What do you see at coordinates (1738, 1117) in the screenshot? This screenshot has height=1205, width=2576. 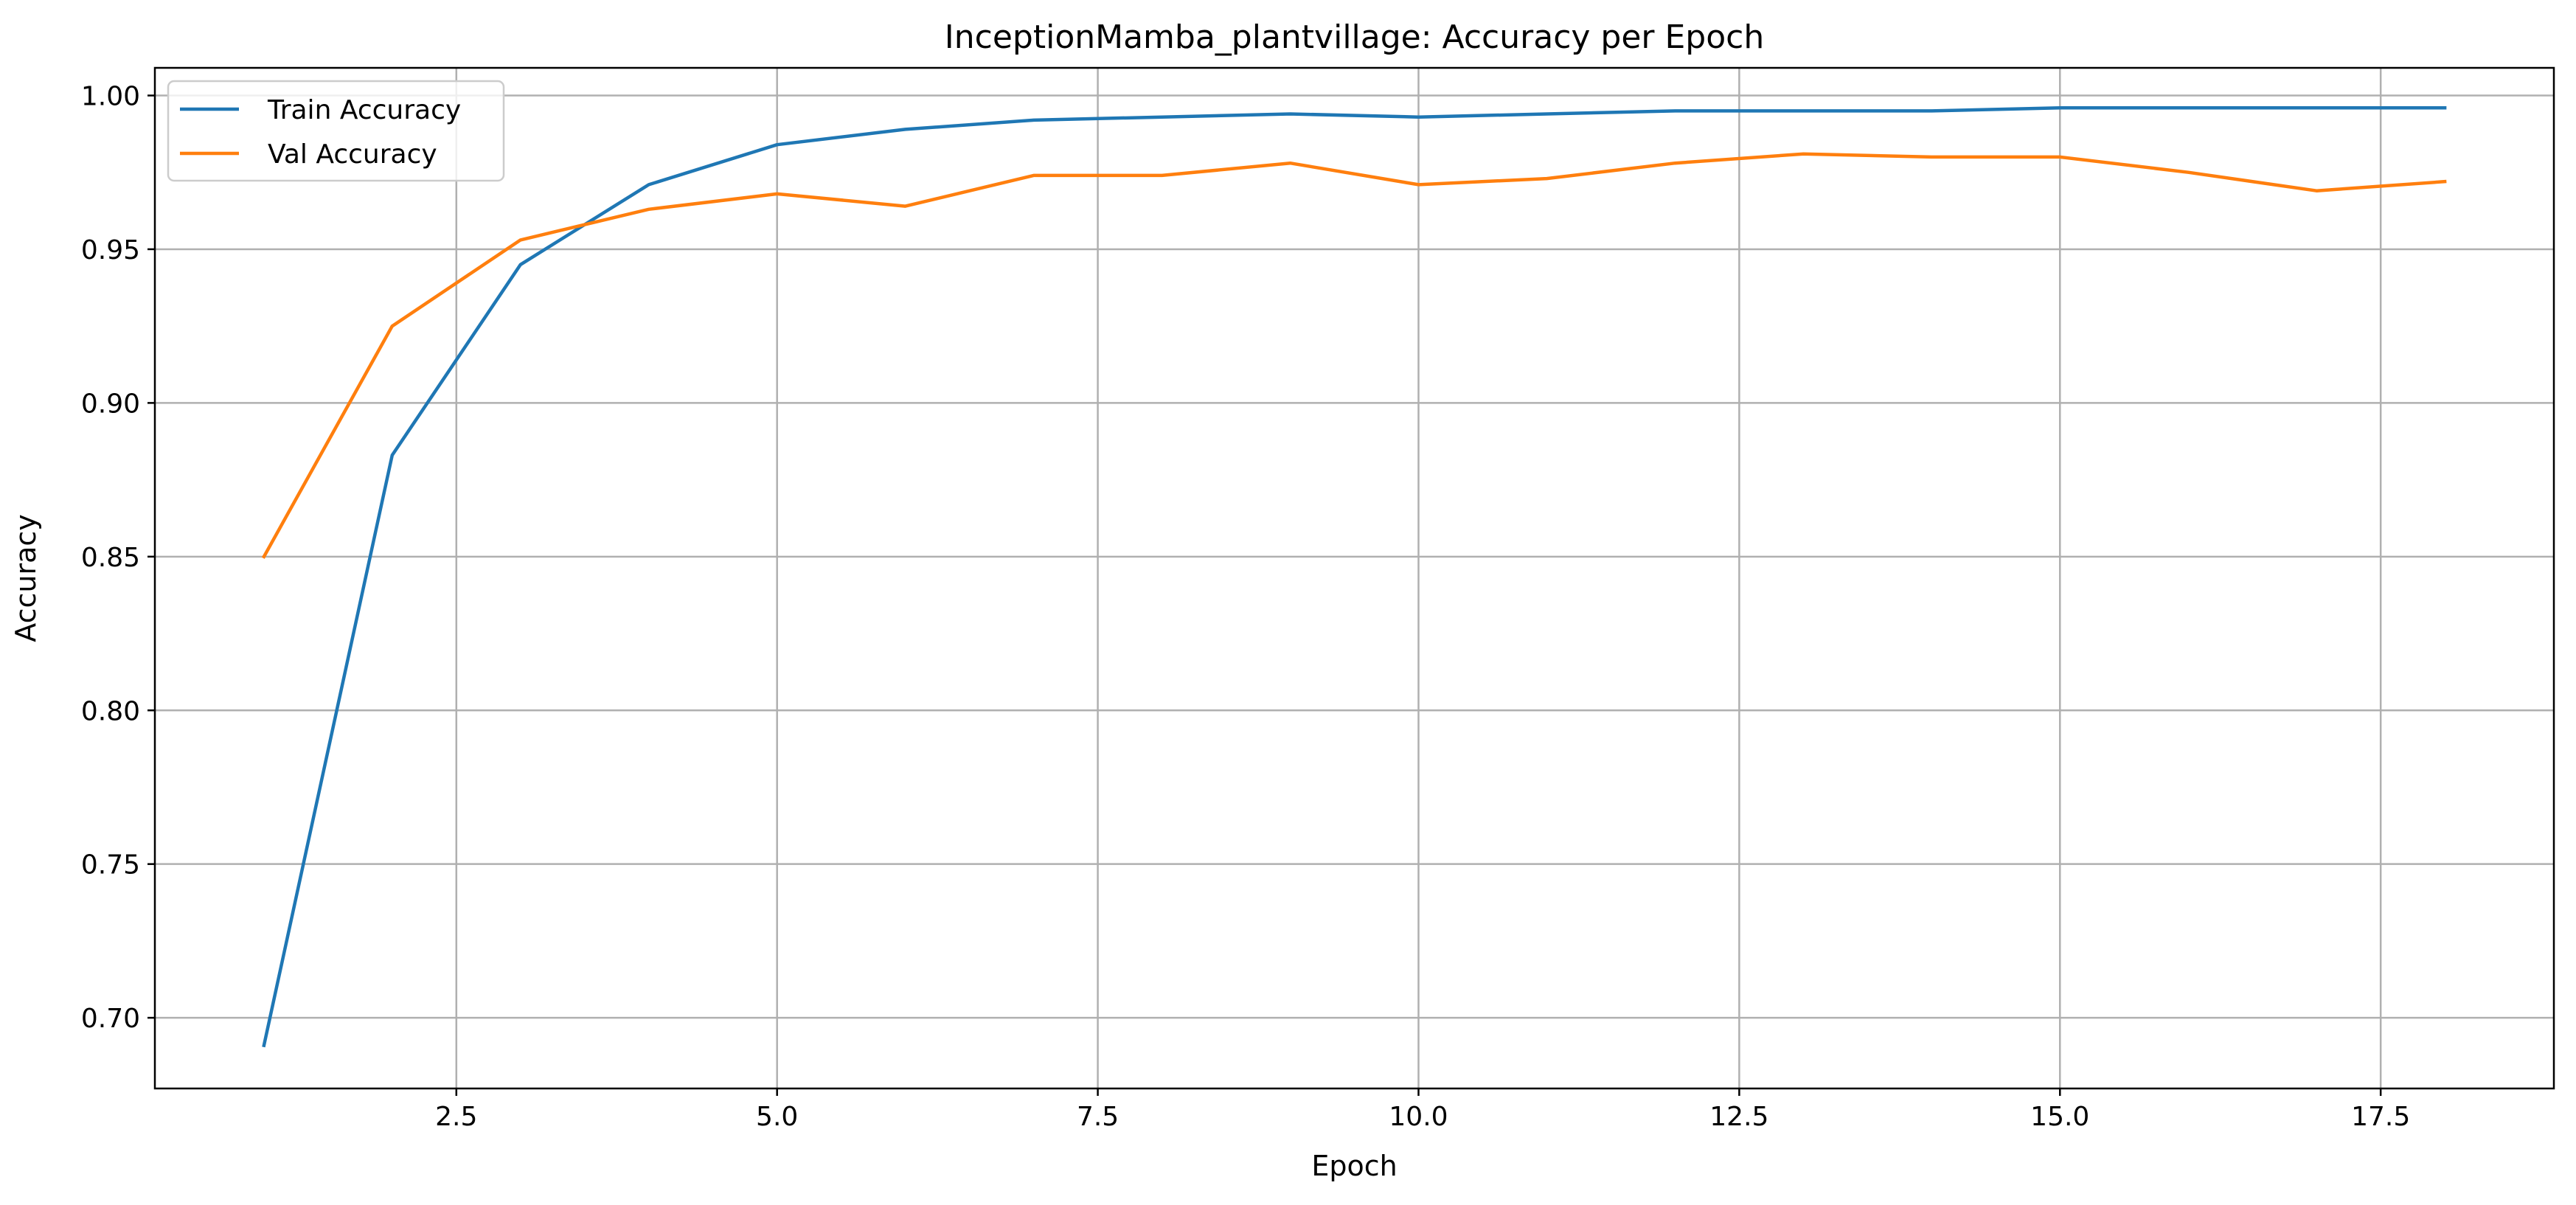 I see `x-tick-label: 12.5` at bounding box center [1738, 1117].